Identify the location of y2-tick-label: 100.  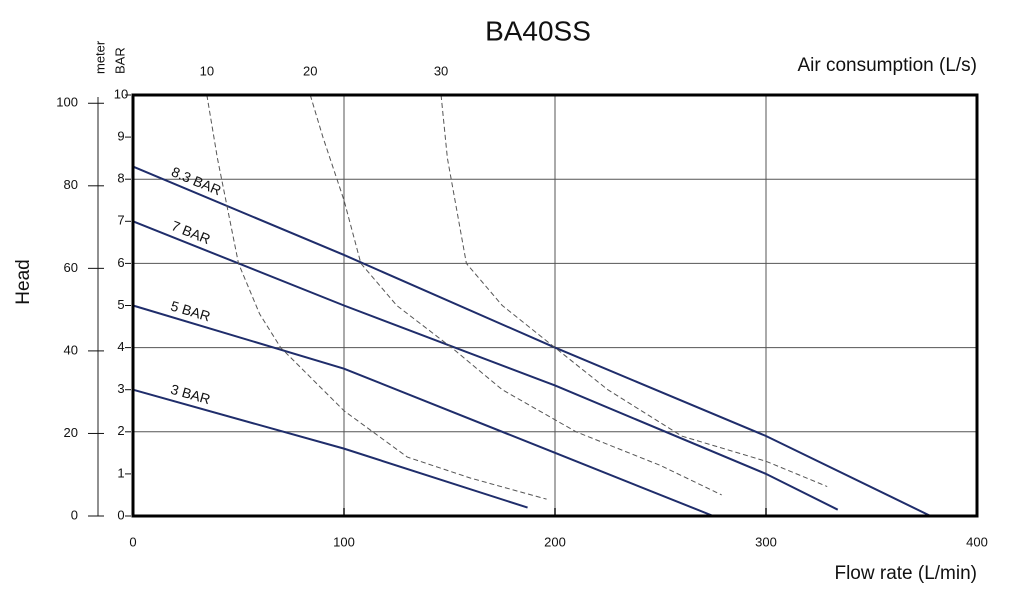
(67, 102).